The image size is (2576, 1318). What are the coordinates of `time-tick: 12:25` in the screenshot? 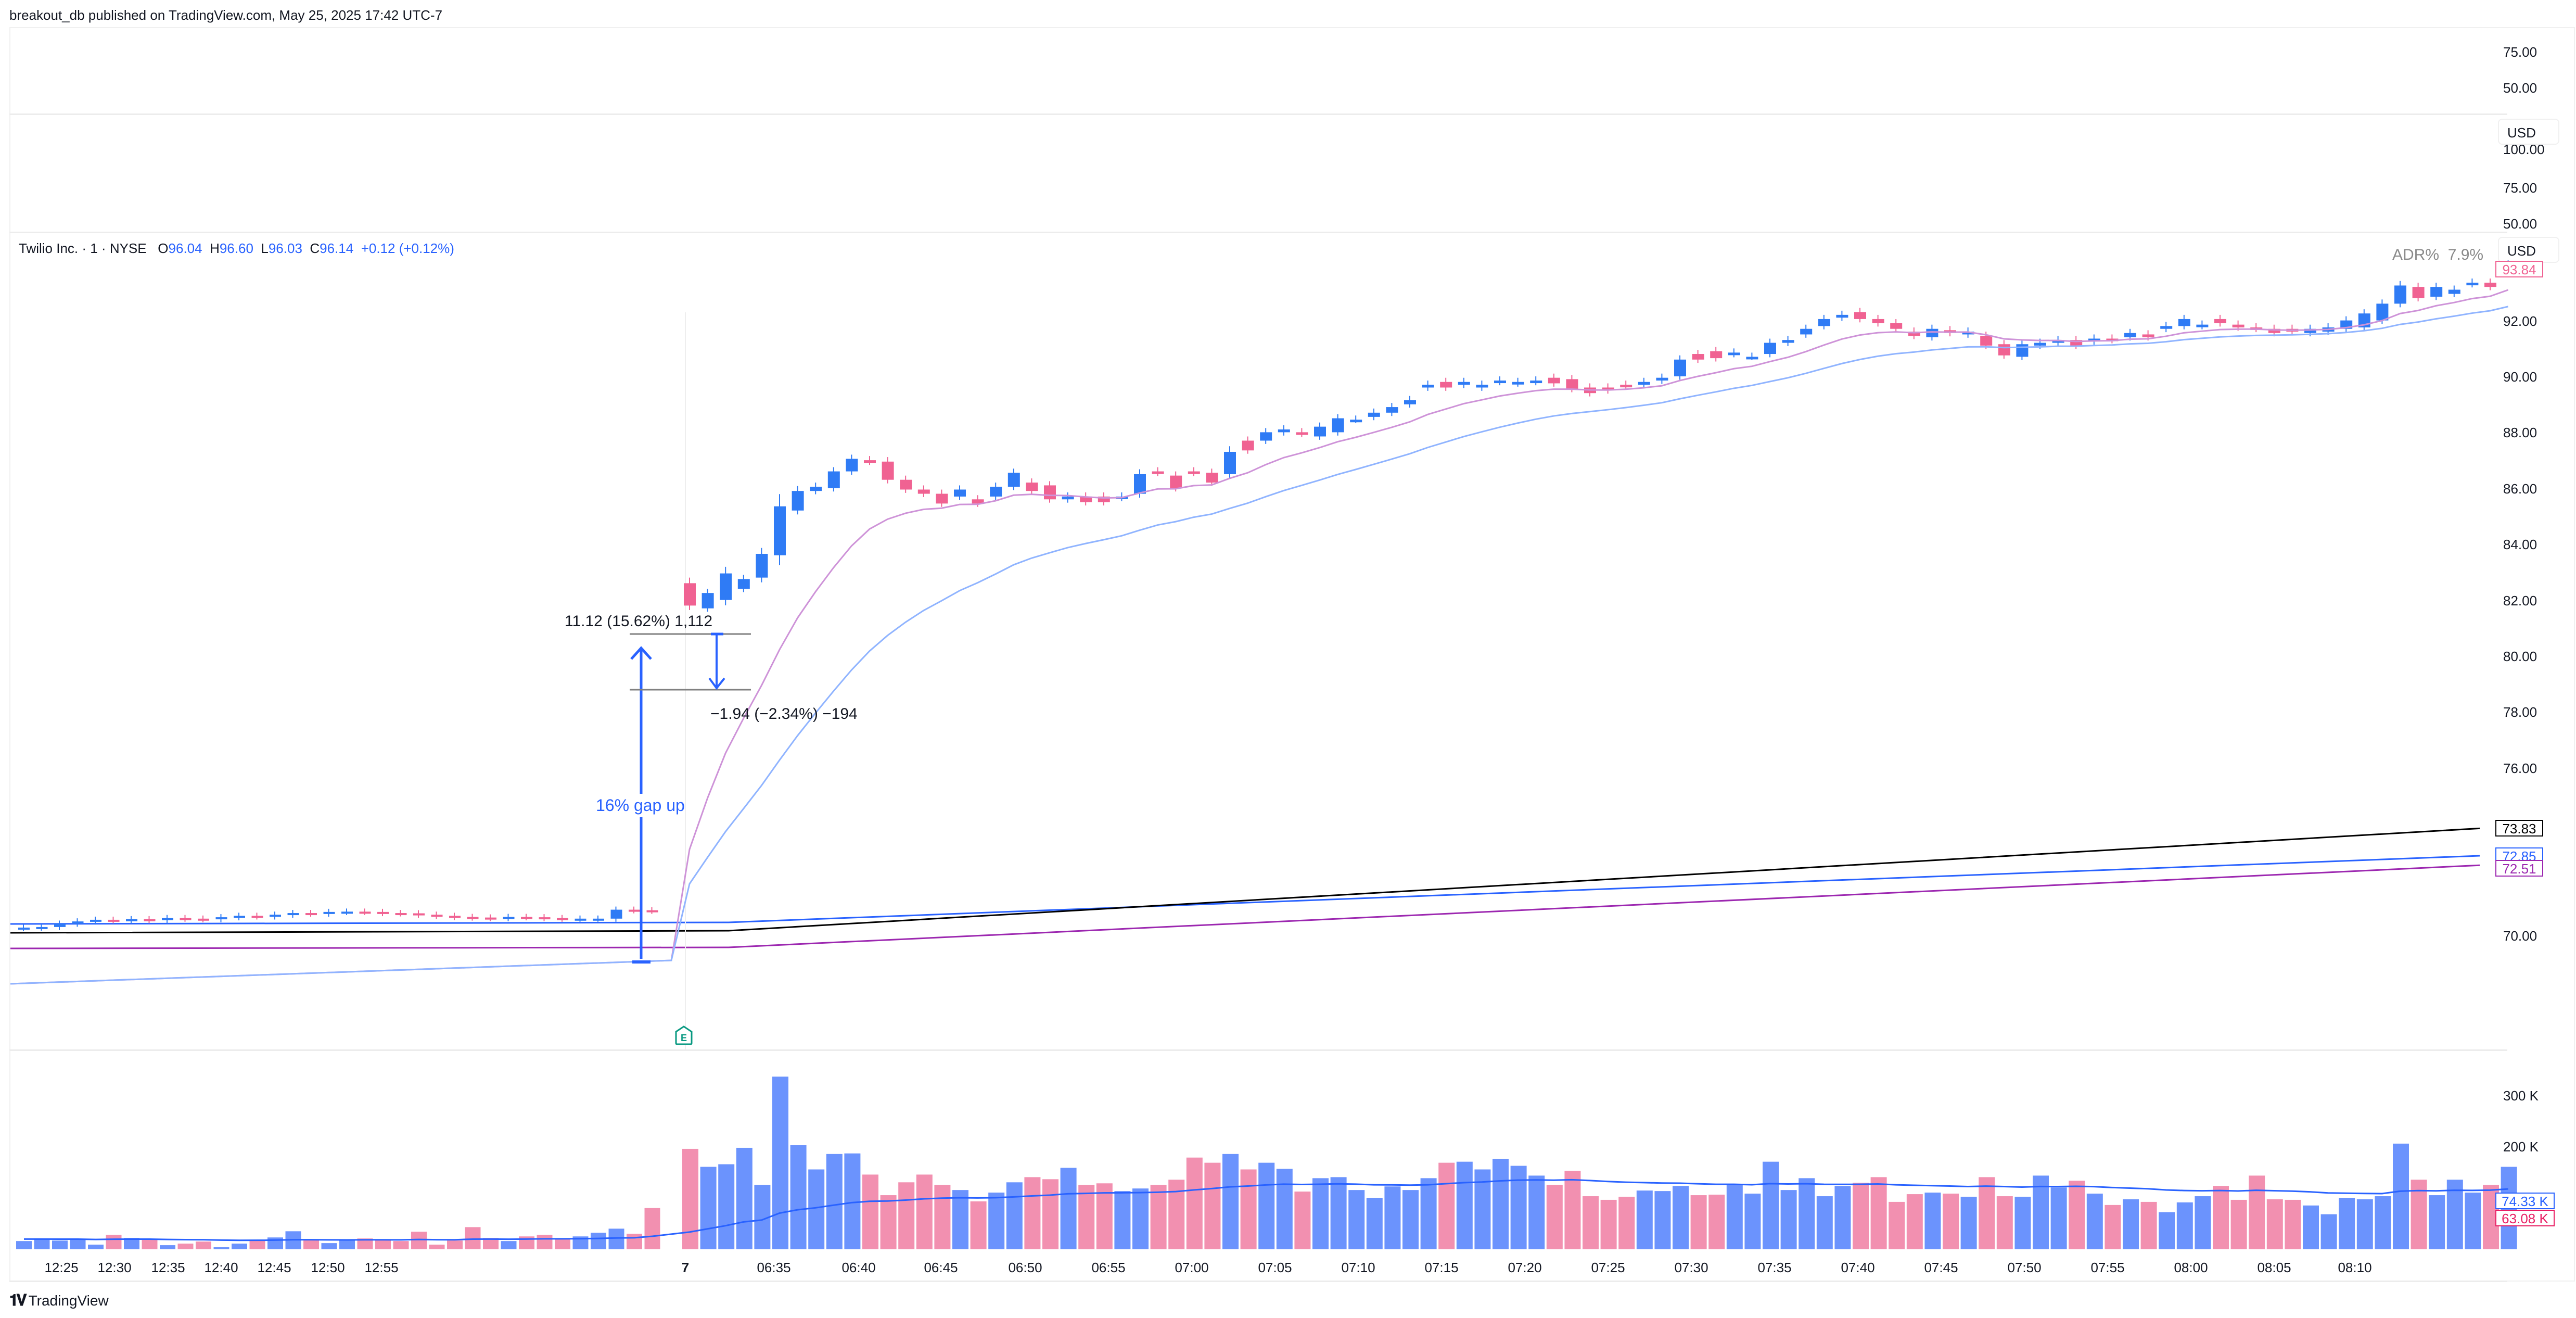 It's located at (61, 1268).